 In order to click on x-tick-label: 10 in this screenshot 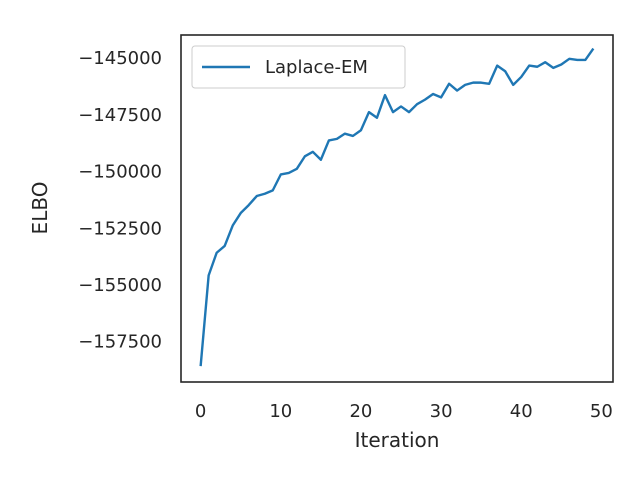, I will do `click(280, 411)`.